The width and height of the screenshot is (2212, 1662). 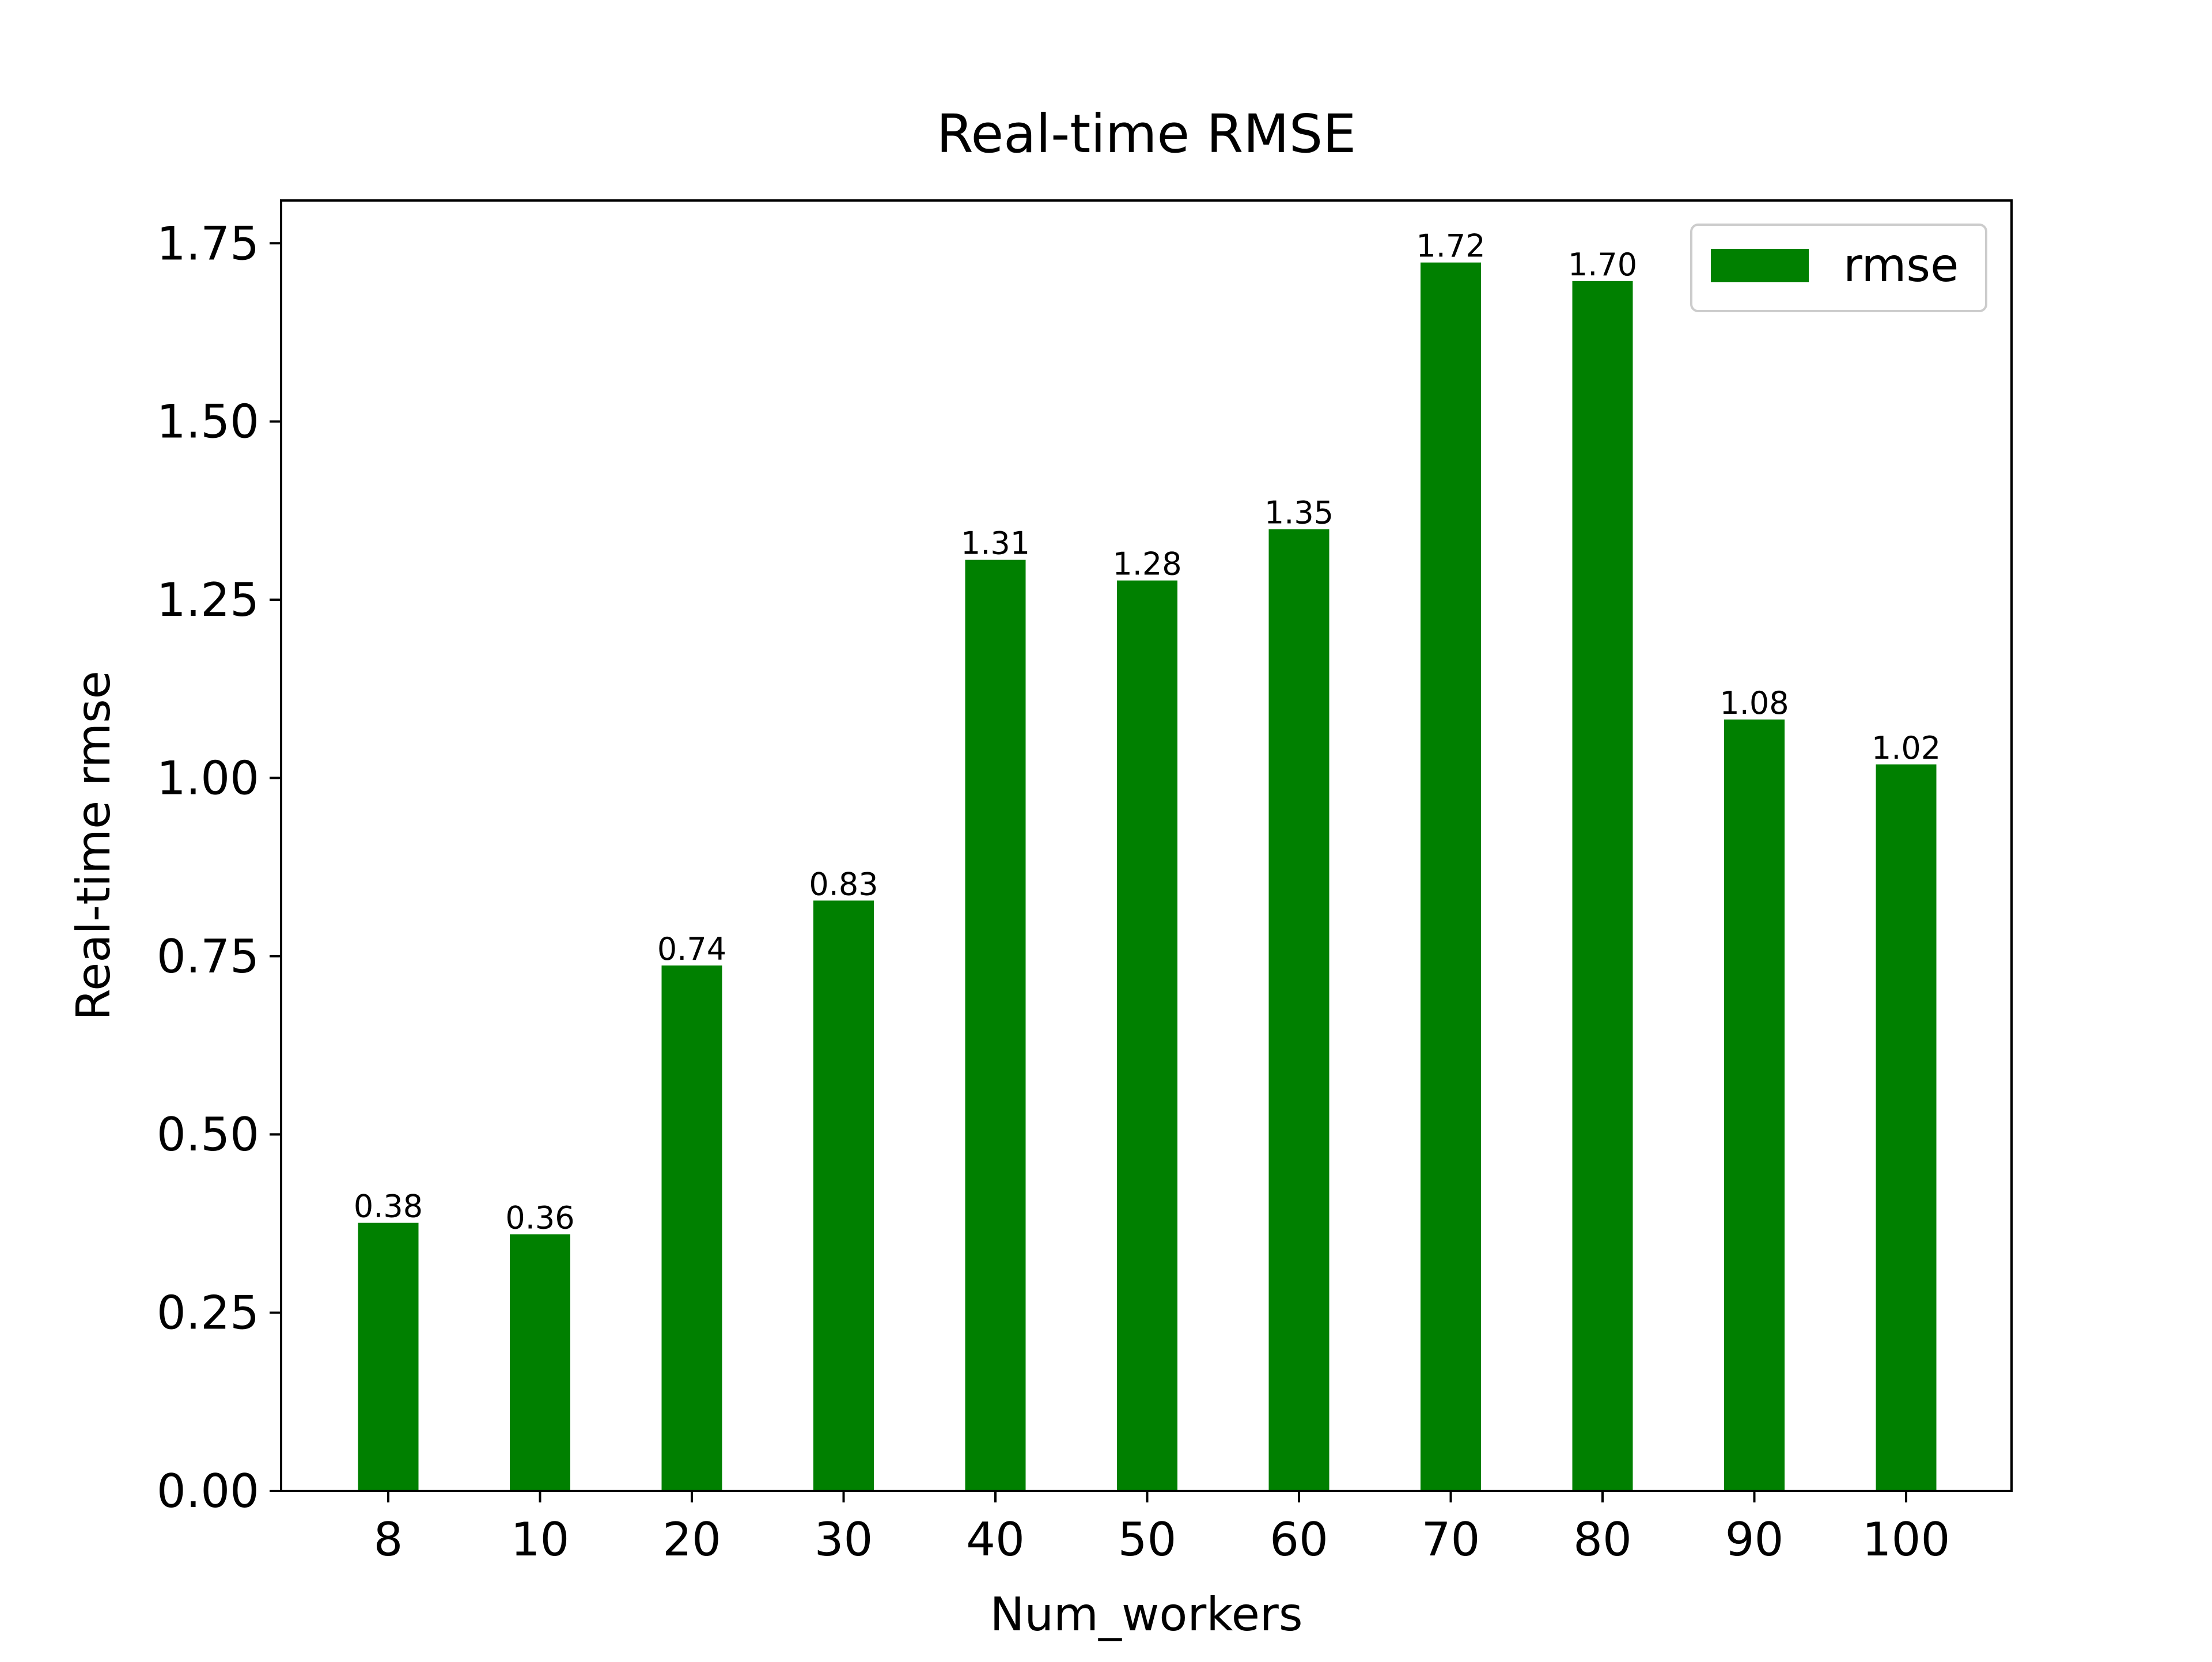 What do you see at coordinates (208, 600) in the screenshot?
I see `y-tick-label-1.25: 1.25` at bounding box center [208, 600].